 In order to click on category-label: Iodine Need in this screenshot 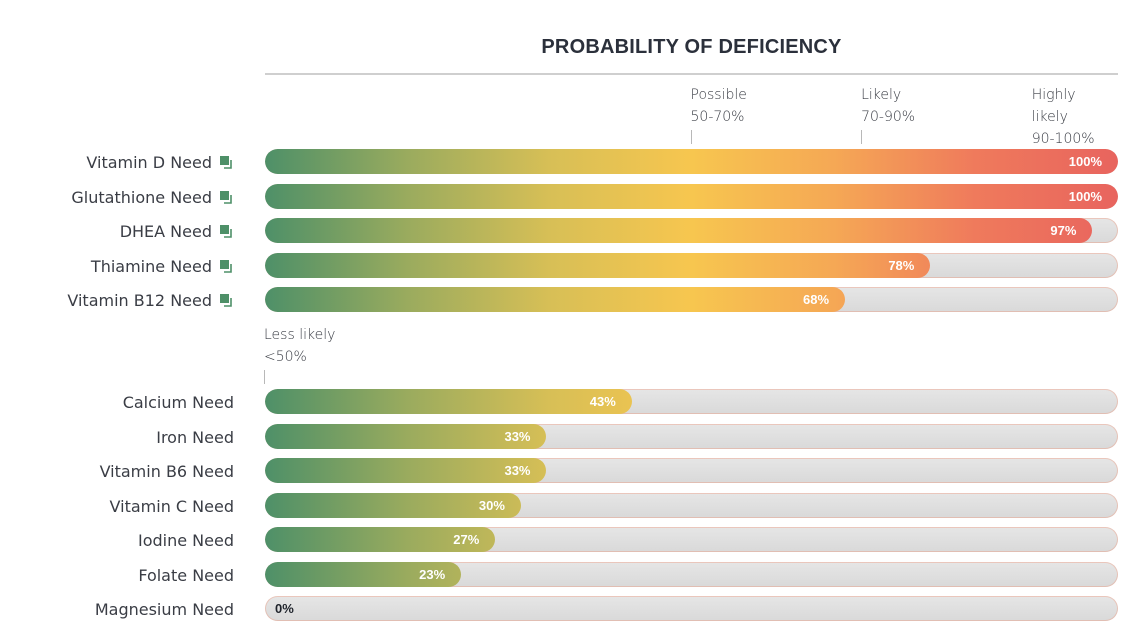, I will do `click(186, 540)`.